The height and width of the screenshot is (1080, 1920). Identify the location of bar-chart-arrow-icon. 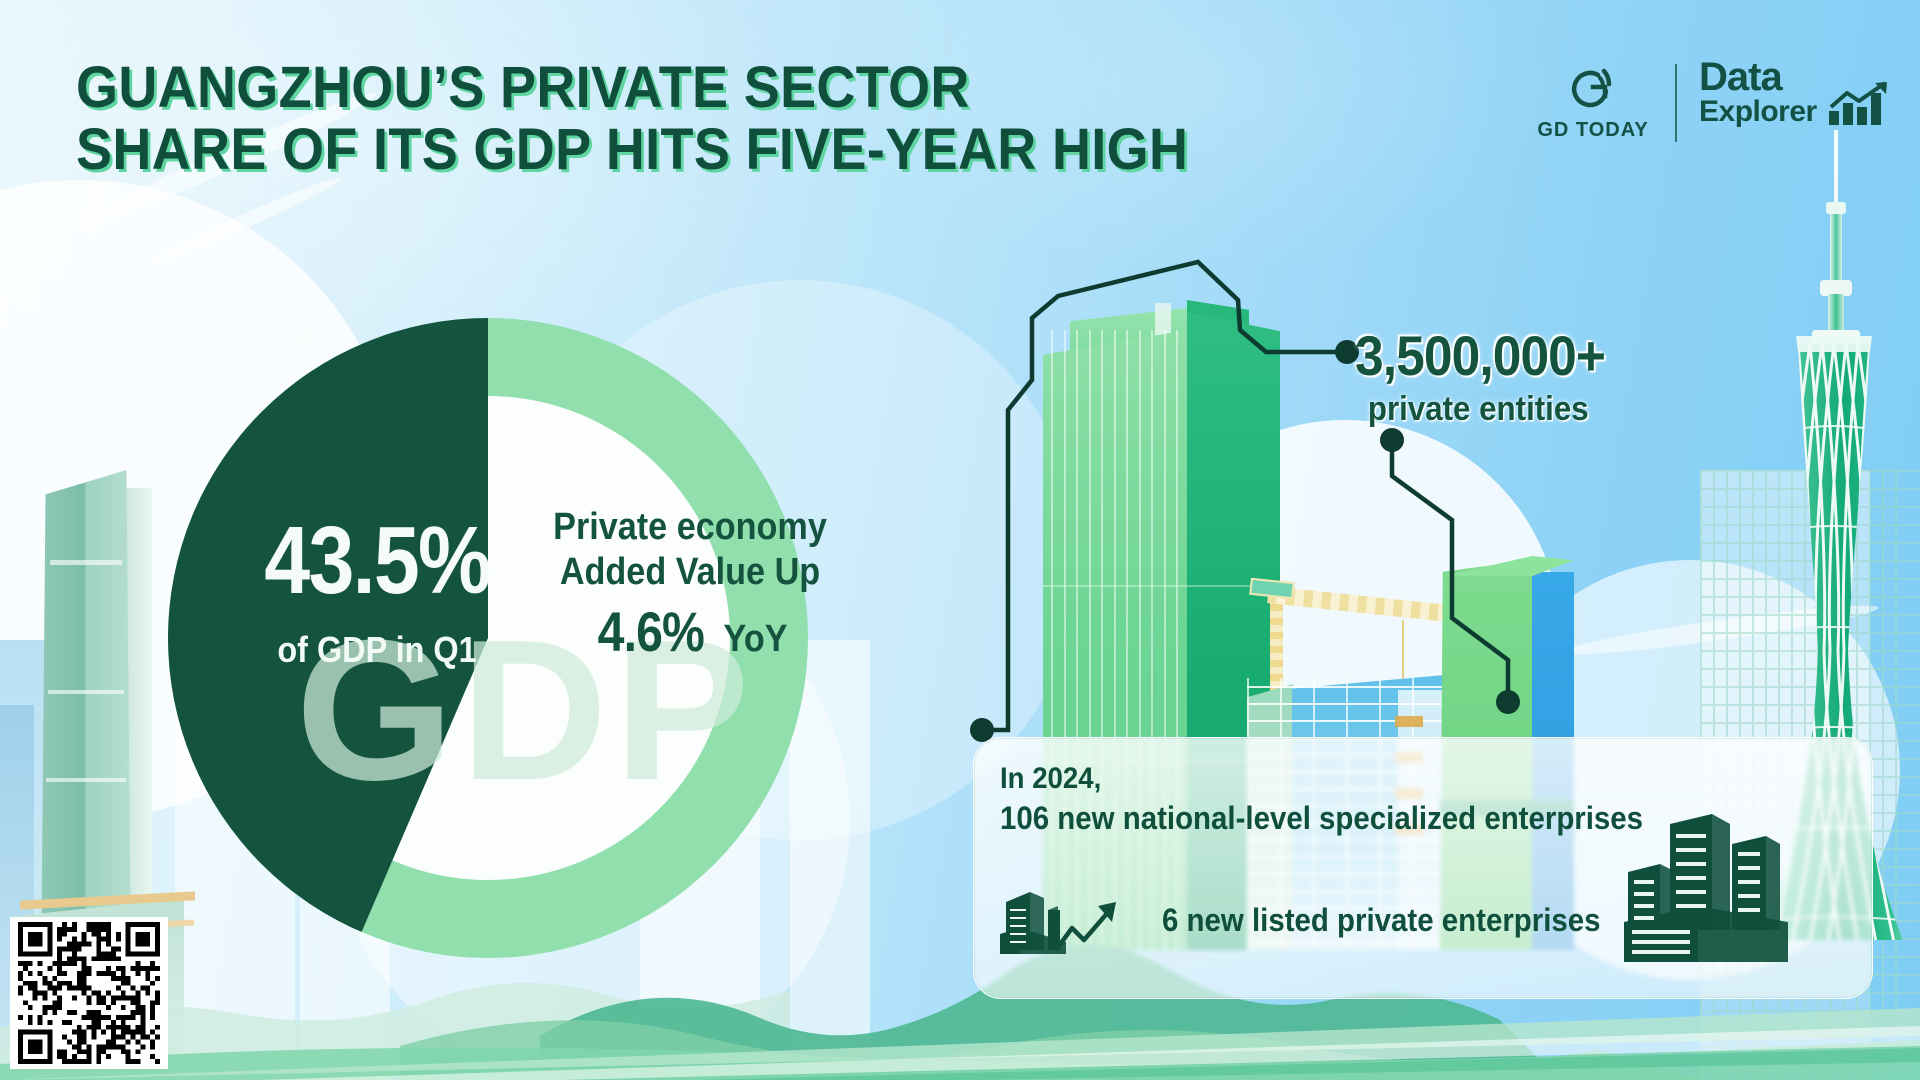
(1858, 103).